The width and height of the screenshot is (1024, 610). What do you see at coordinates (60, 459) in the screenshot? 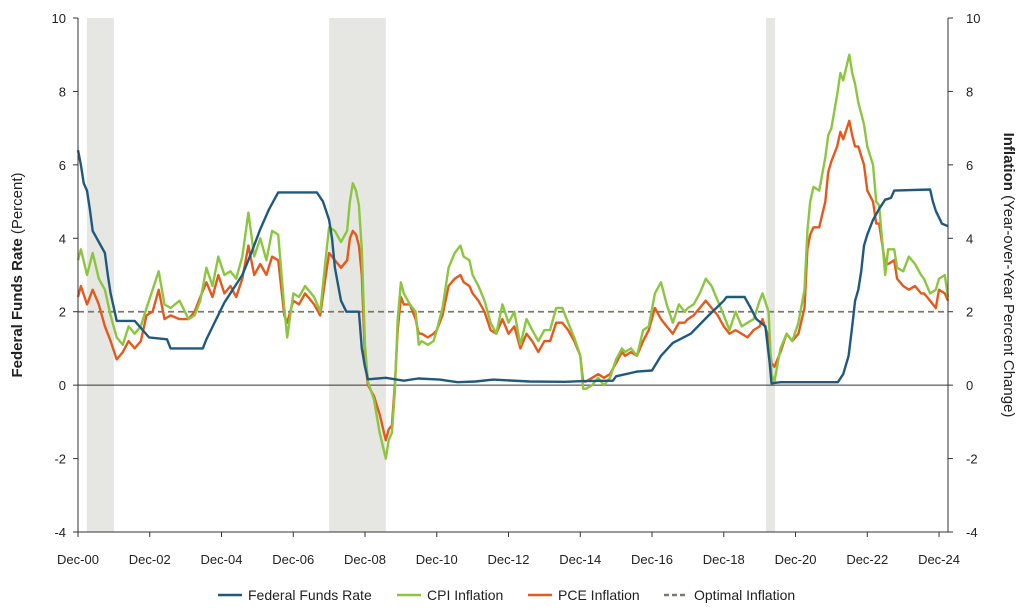
I see `left-tick-label: -2` at bounding box center [60, 459].